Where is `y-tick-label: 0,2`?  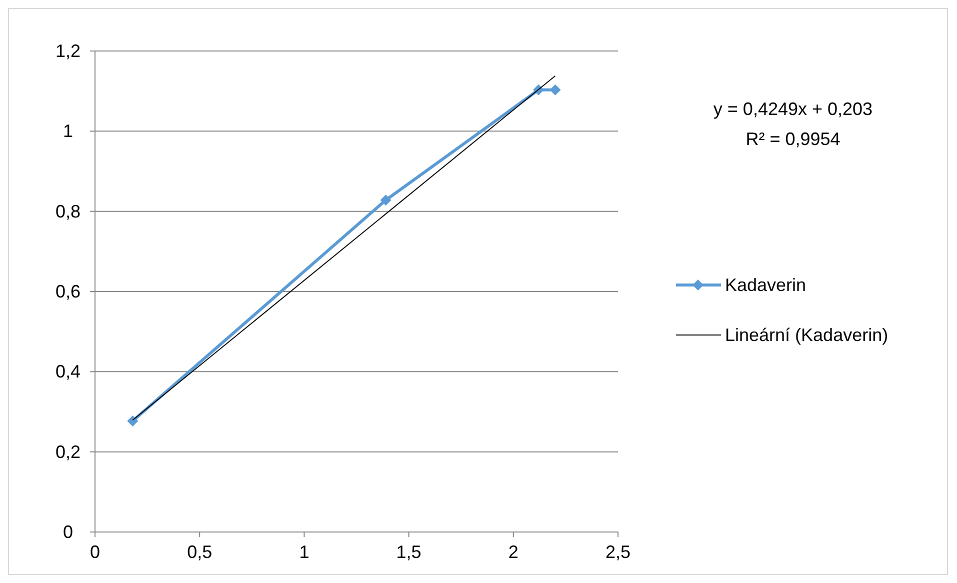 y-tick-label: 0,2 is located at coordinates (68, 452).